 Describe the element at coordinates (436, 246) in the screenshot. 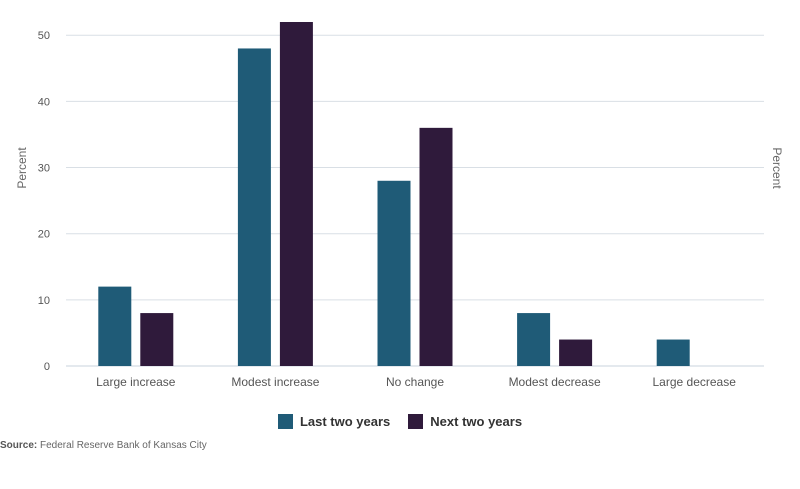

I see `bar-next-two-years-no-change` at that location.